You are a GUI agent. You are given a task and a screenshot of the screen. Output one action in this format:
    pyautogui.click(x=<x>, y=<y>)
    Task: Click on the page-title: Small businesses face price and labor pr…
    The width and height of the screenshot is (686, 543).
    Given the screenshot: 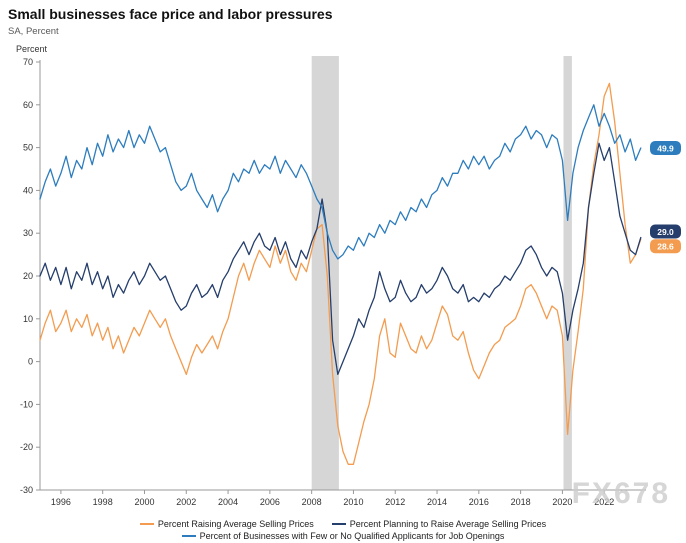 What is the action you would take?
    pyautogui.click(x=170, y=14)
    